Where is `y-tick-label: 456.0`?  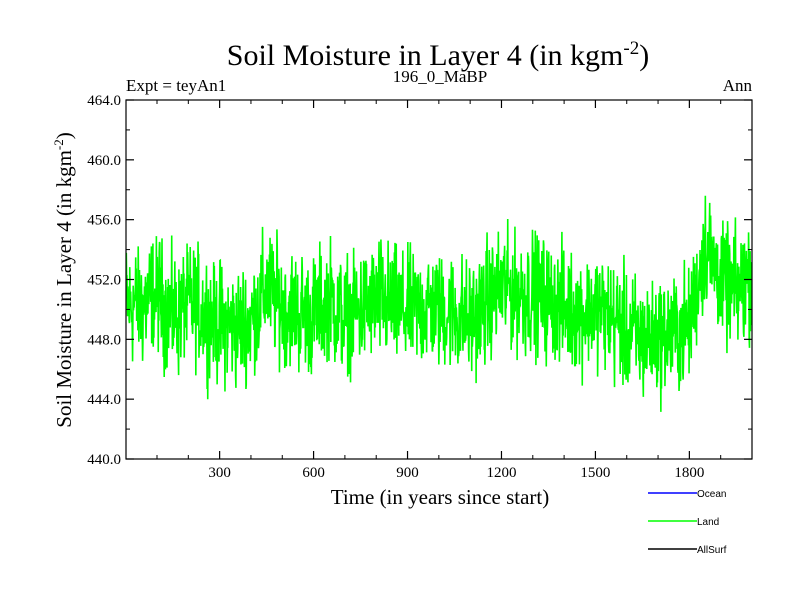 y-tick-label: 456.0 is located at coordinates (104, 221).